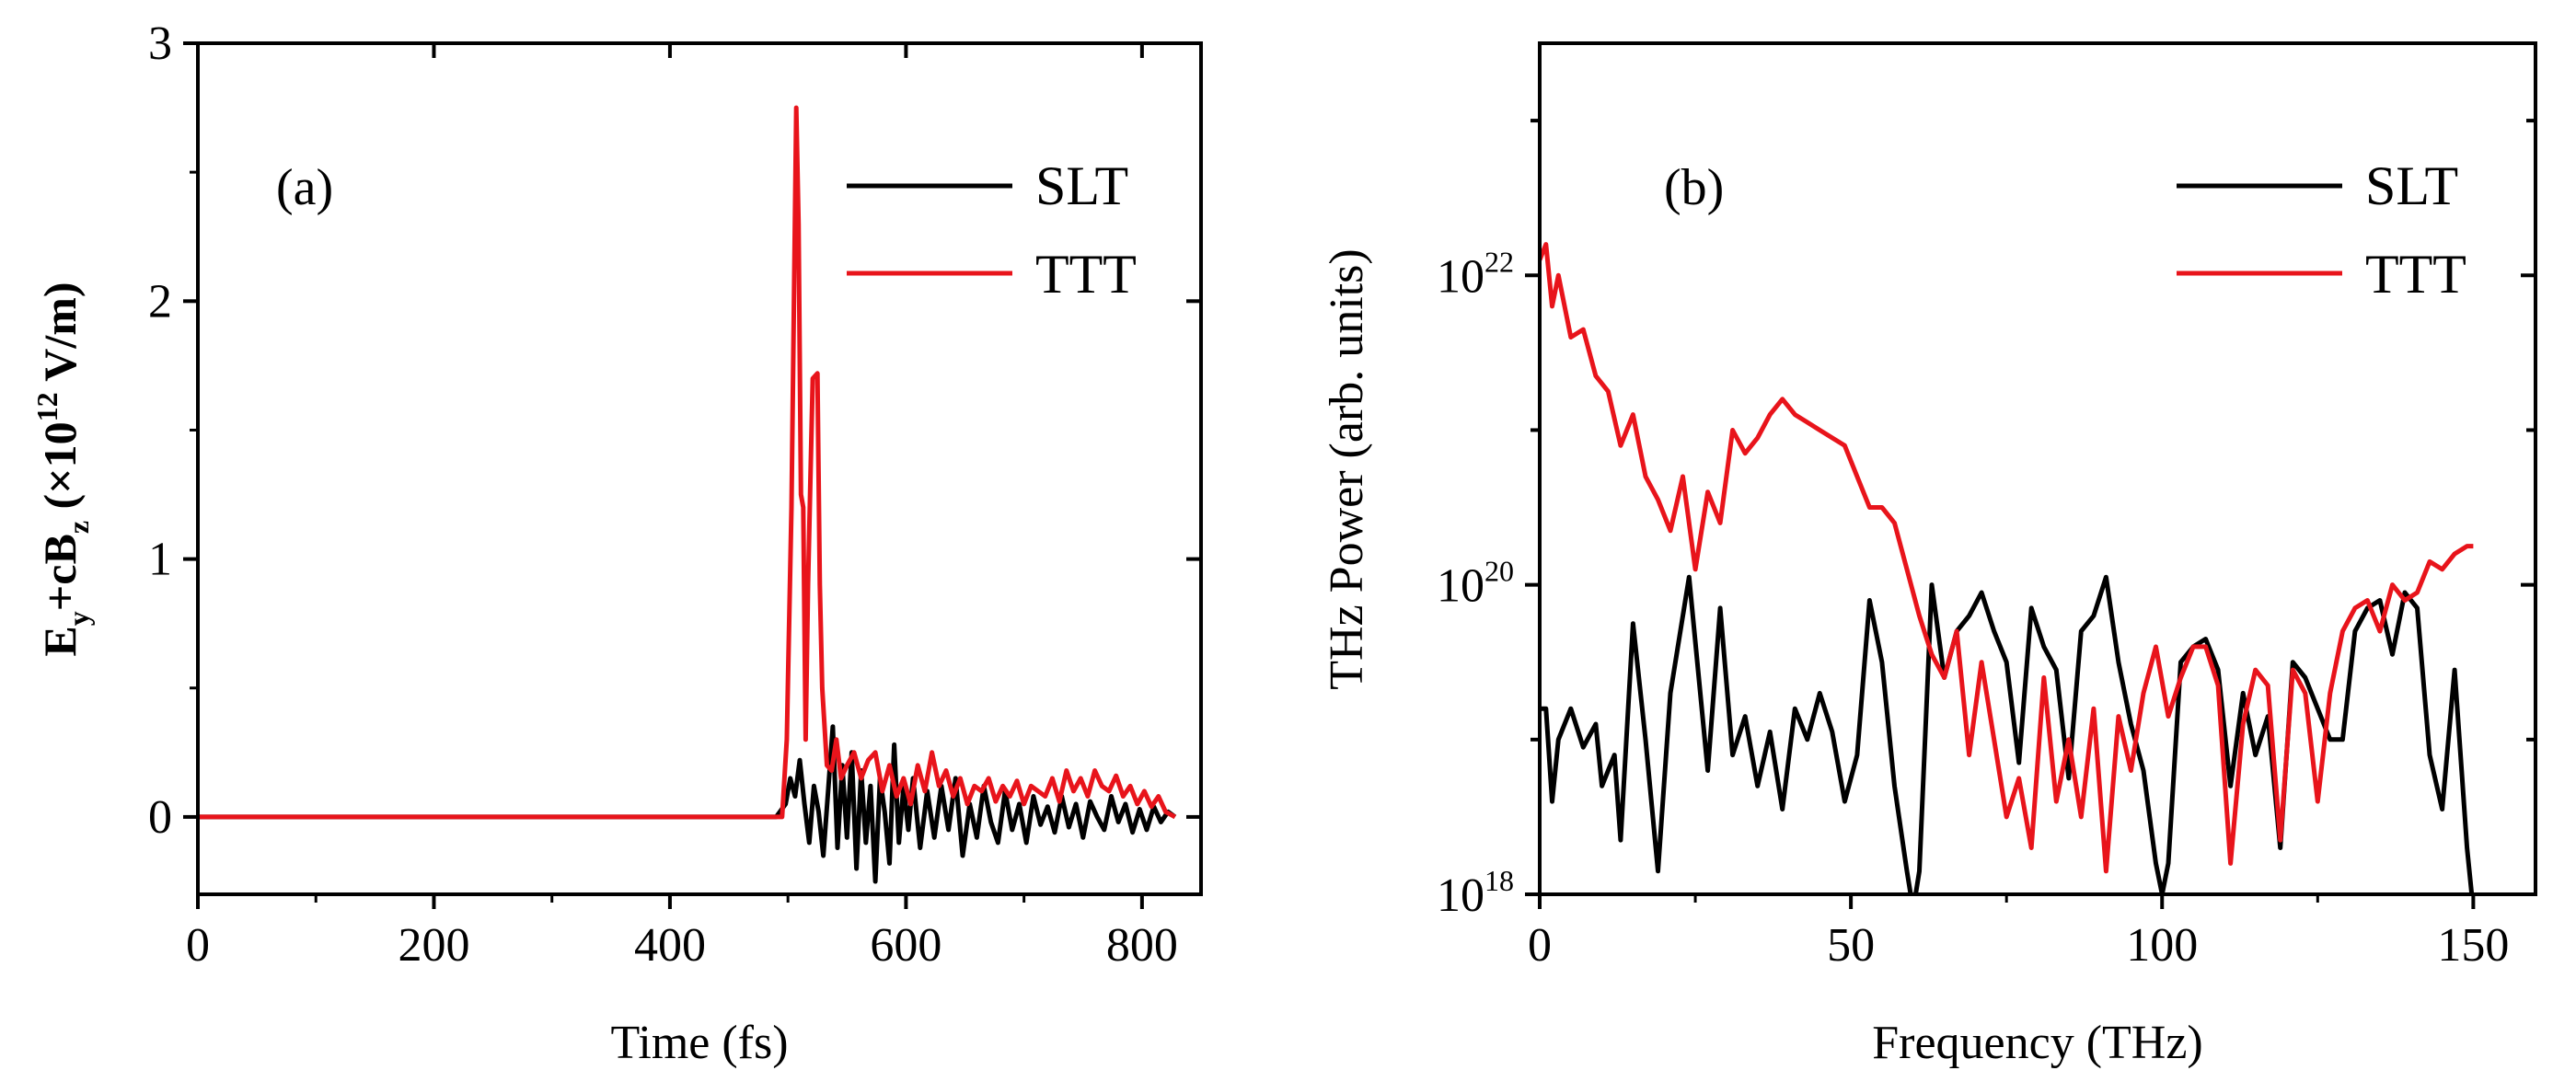 The width and height of the screenshot is (2576, 1082). What do you see at coordinates (1851, 945) in the screenshot?
I see `panel-b-xtick-label: 50` at bounding box center [1851, 945].